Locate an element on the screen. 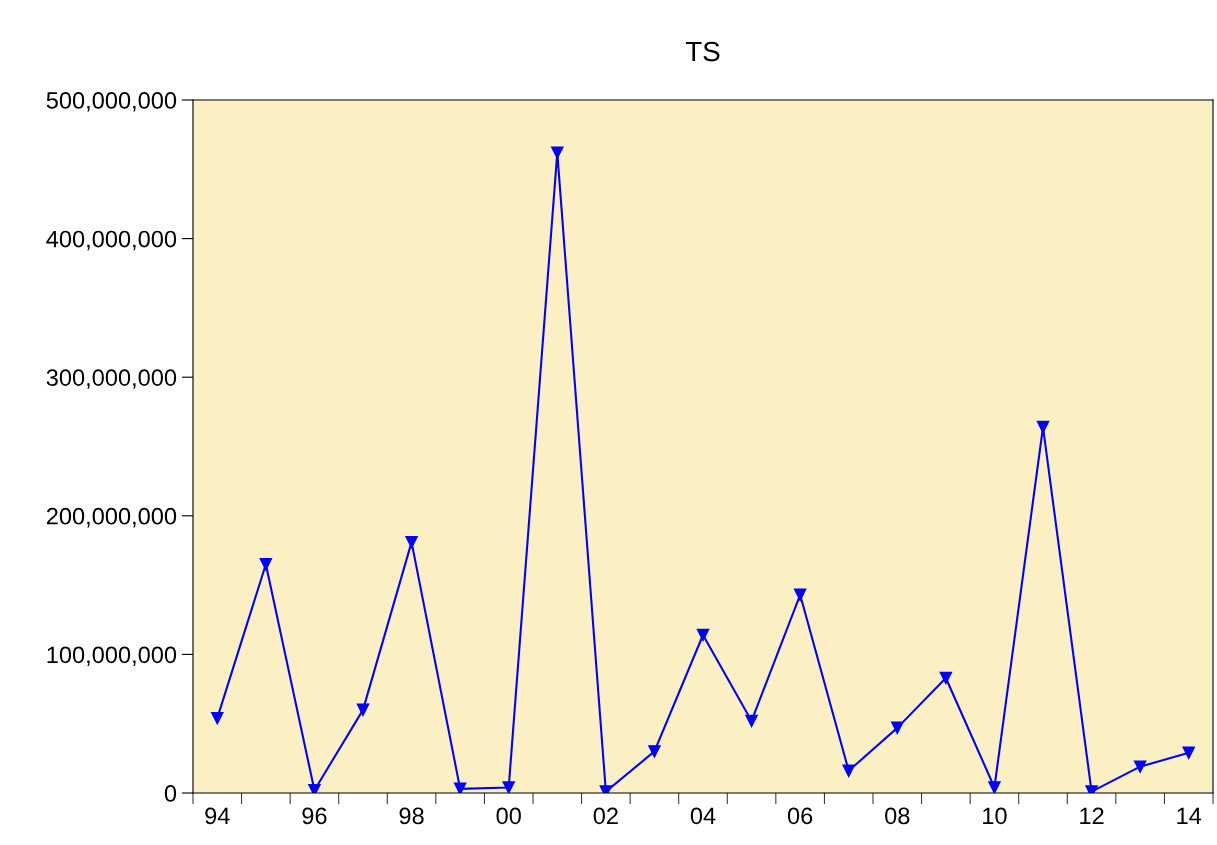 The height and width of the screenshot is (845, 1217). x-tick-label: 10 is located at coordinates (995, 816).